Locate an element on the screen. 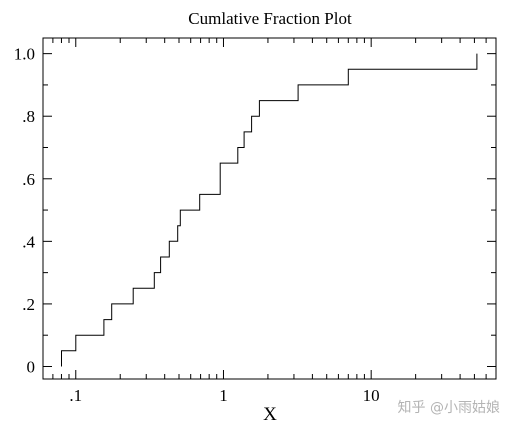 The width and height of the screenshot is (509, 431). chart-title: Cumlative Fraction Plot is located at coordinates (270, 18).